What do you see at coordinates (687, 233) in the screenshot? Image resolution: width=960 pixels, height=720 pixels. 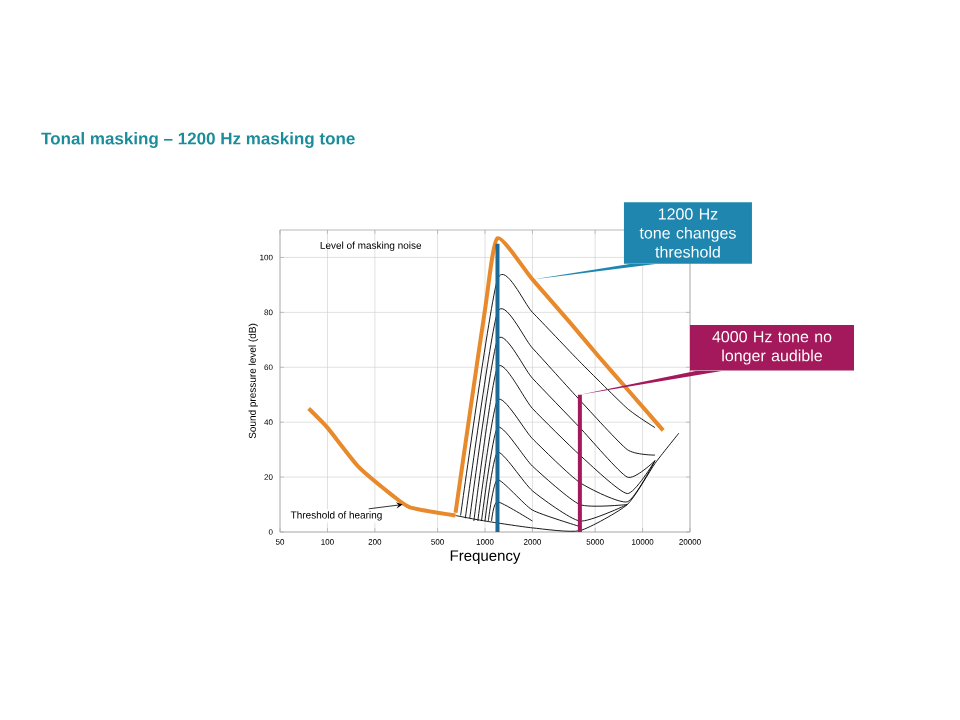 I see `annotation: 1200 Hz tone changes threshold` at bounding box center [687, 233].